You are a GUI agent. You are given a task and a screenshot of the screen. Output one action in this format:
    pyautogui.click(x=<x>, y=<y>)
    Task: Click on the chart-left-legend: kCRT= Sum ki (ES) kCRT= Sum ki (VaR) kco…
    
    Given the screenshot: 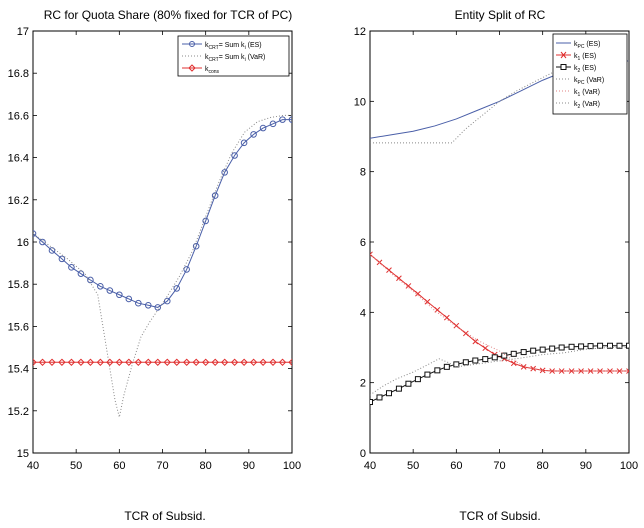 What is the action you would take?
    pyautogui.click(x=233, y=56)
    